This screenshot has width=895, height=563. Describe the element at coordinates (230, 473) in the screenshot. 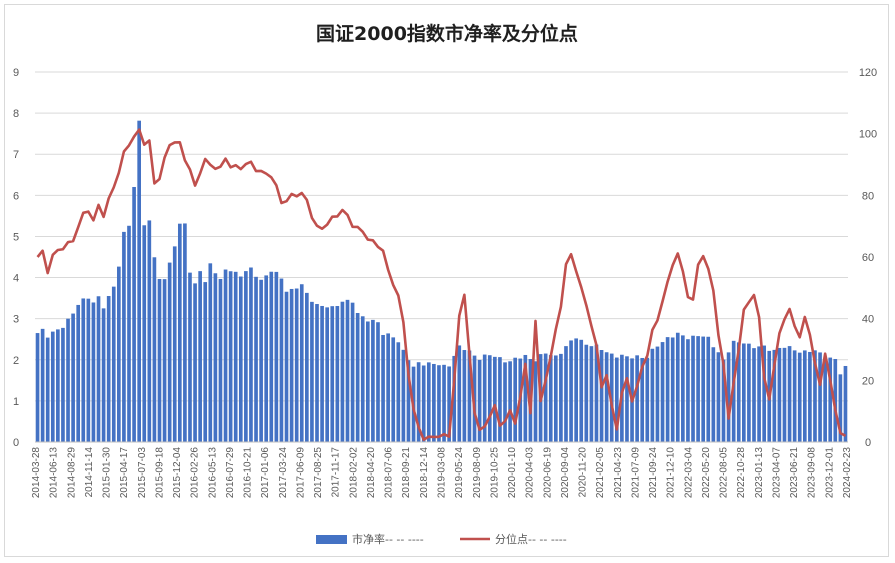

I see `x-tick-label: 2016-07-29` at that location.